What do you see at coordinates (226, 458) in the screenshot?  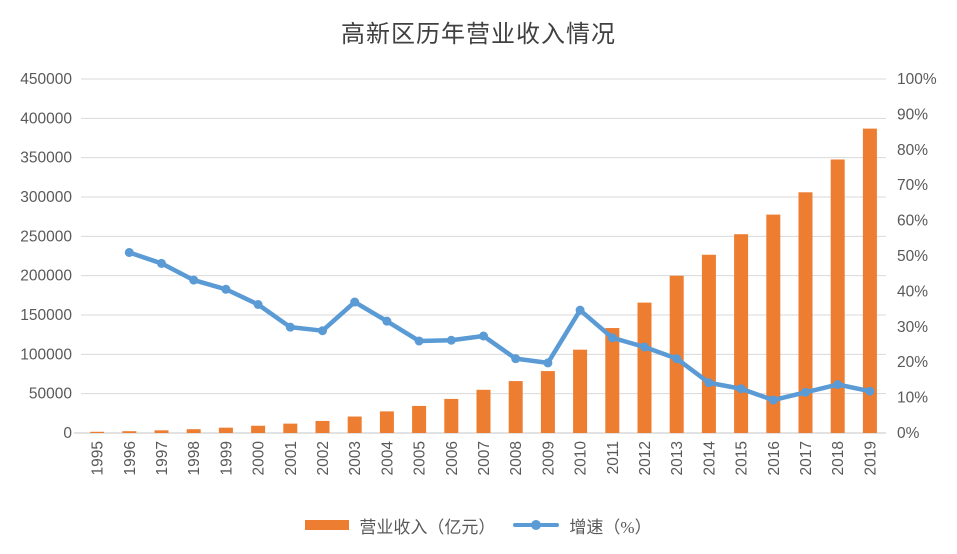 I see `x-axis-year-label: 1999` at bounding box center [226, 458].